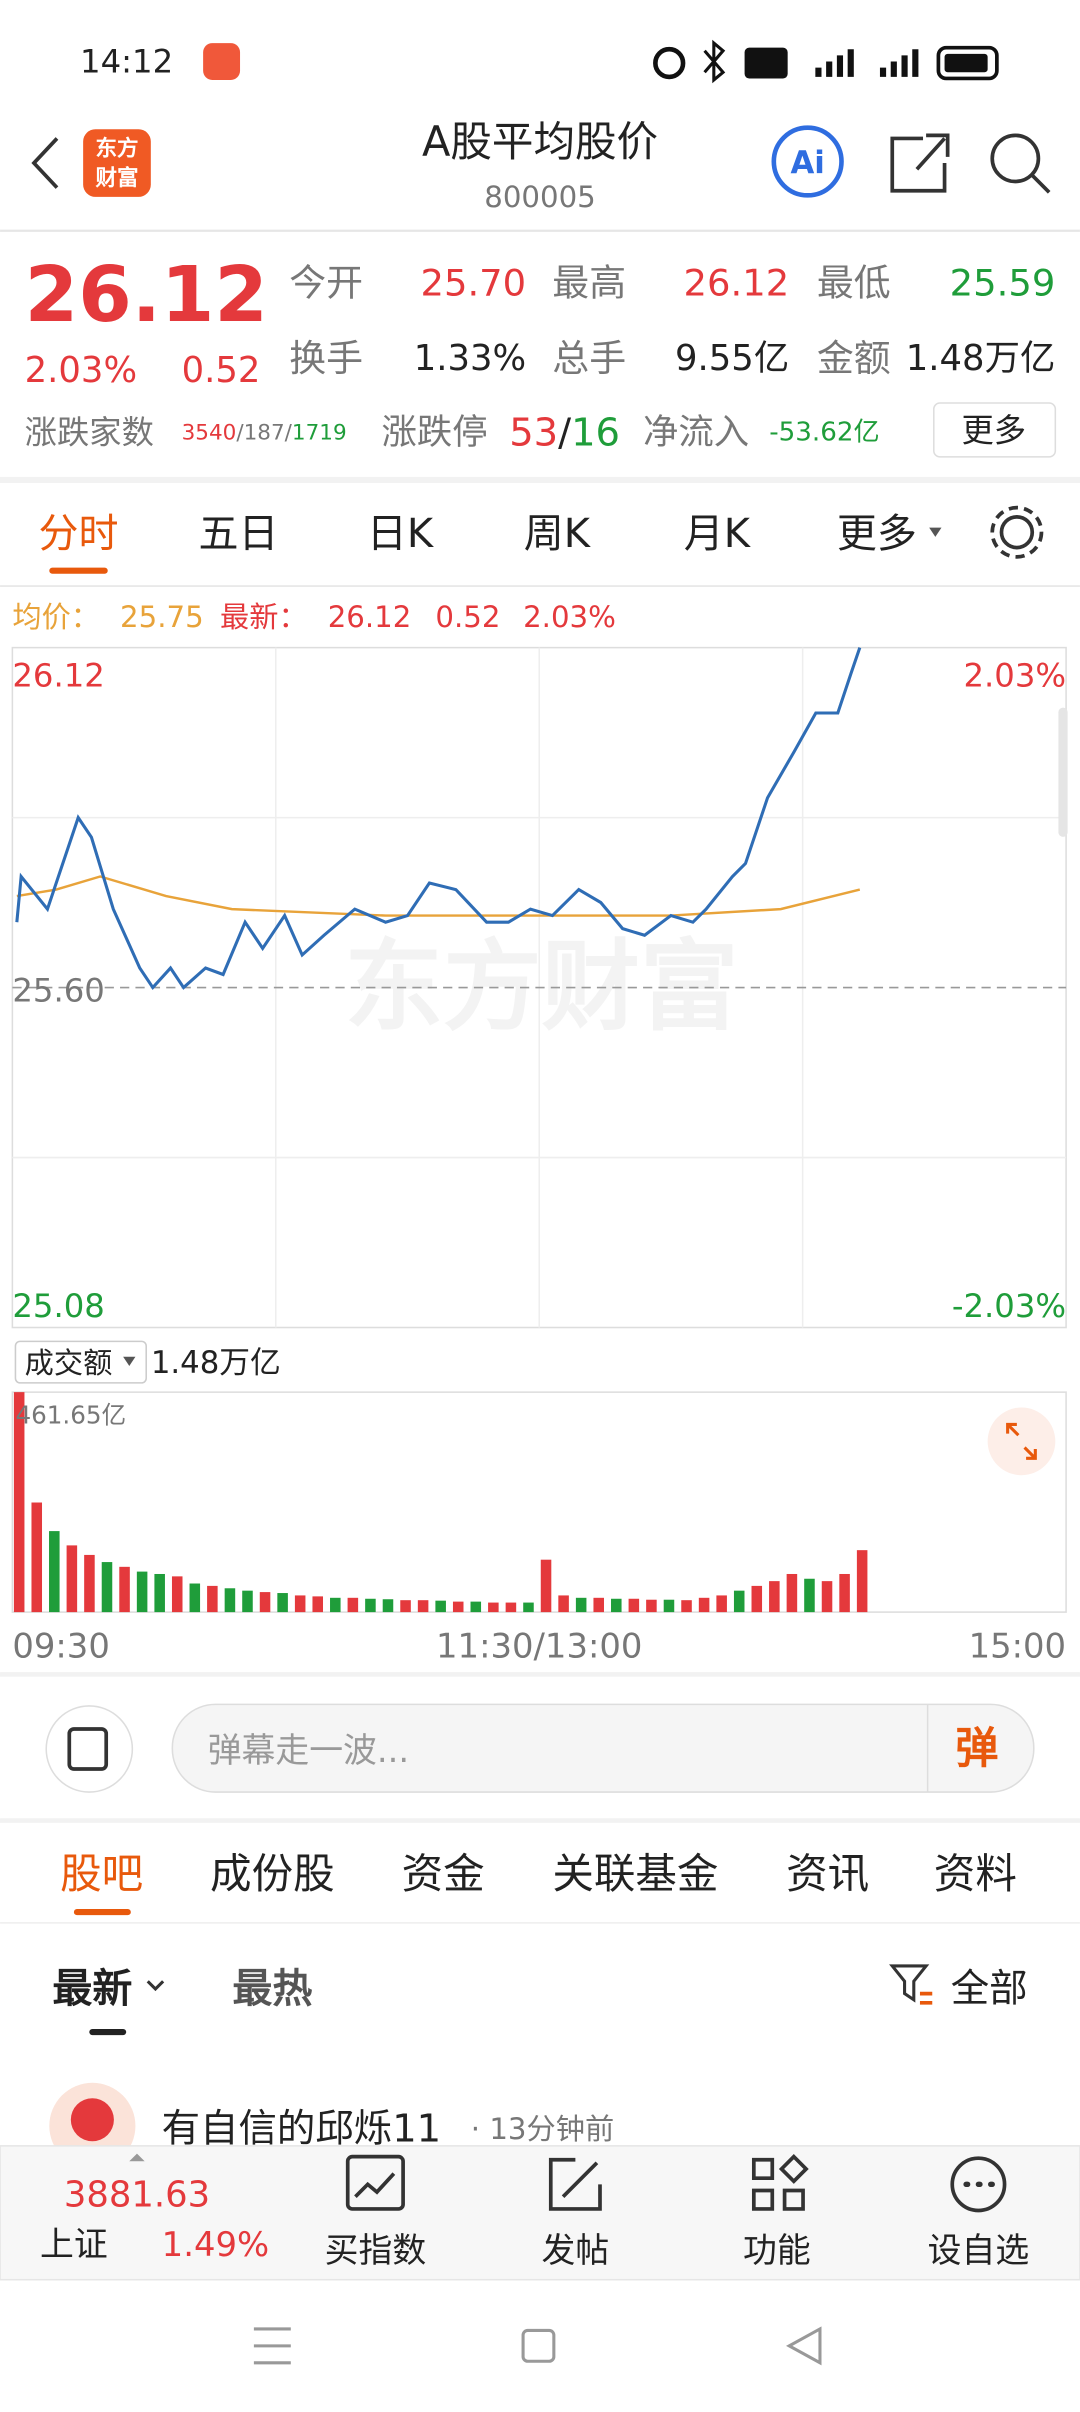 This screenshot has height=2412, width=1080. I want to click on avg-value: 25.75, so click(162, 617).